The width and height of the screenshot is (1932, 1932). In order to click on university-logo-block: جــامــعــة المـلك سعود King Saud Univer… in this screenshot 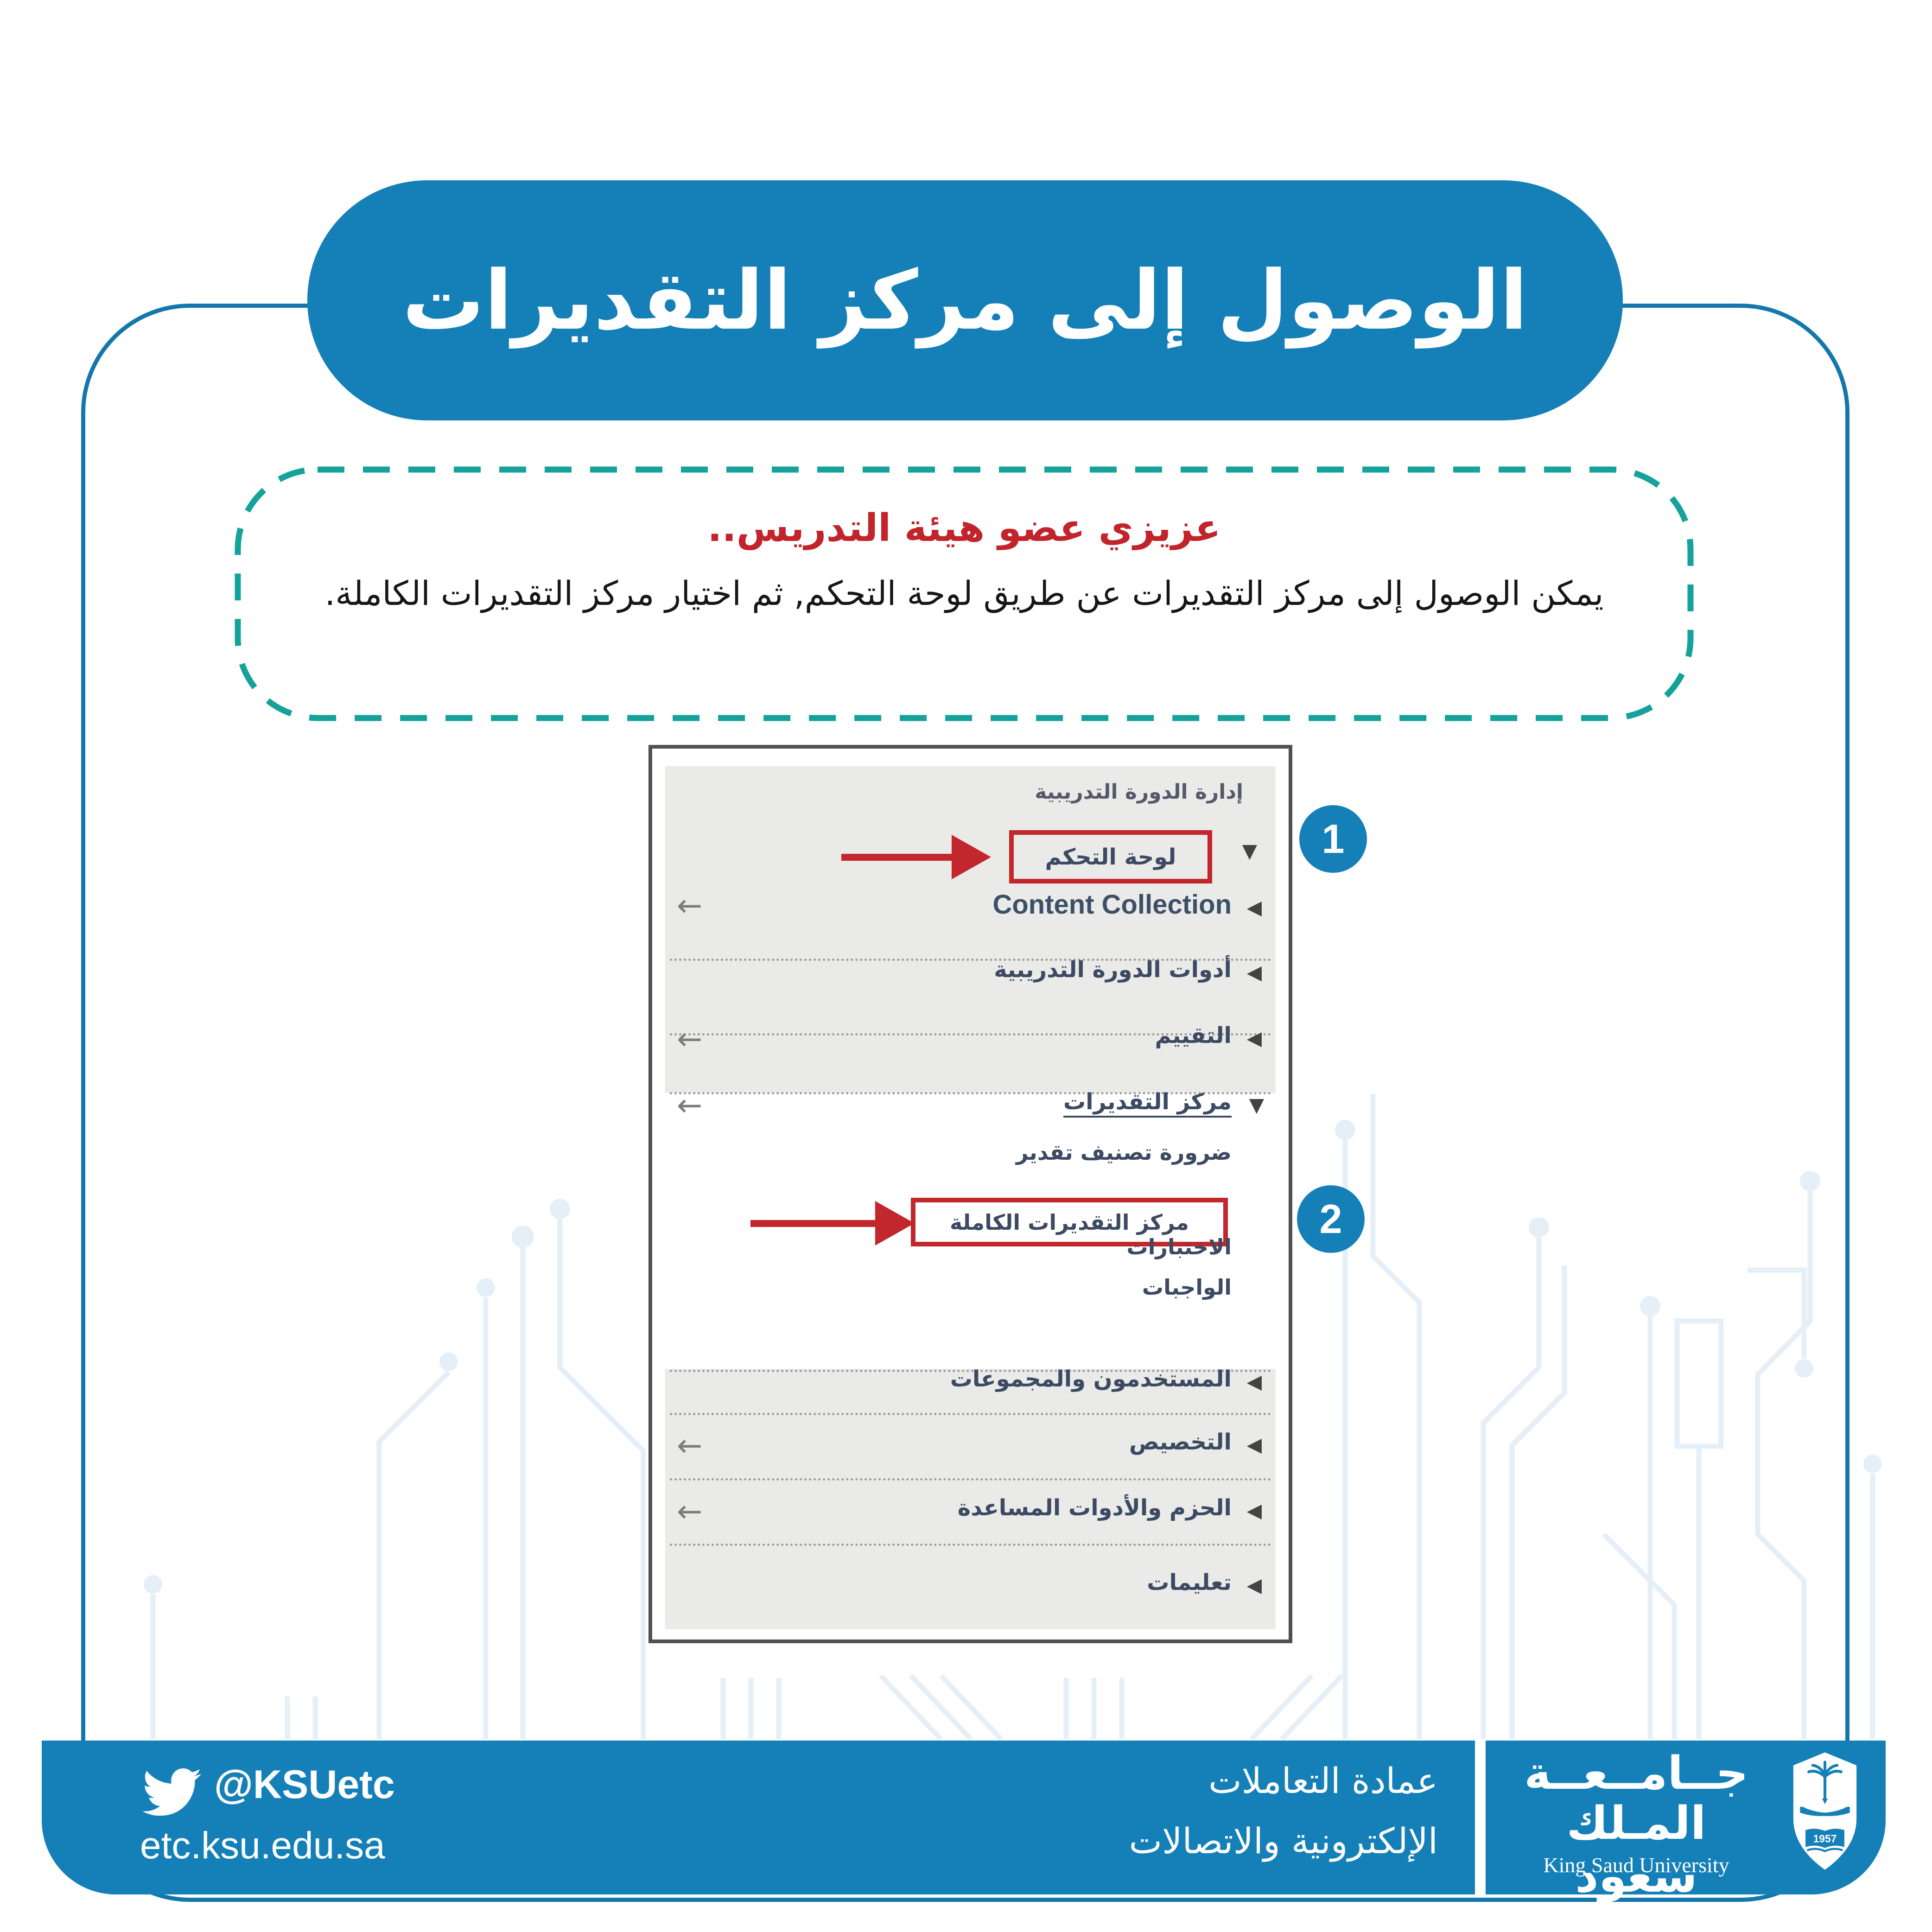, I will do `click(1686, 1822)`.